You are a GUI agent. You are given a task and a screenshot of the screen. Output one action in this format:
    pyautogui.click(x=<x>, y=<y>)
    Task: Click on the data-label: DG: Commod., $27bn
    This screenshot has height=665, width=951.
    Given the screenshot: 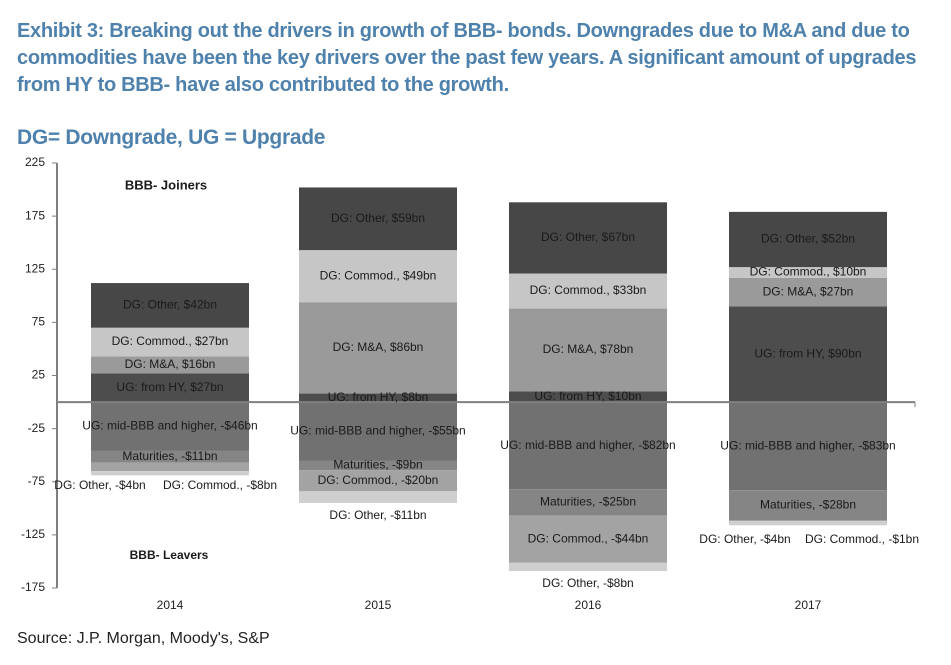 What is the action you would take?
    pyautogui.click(x=170, y=341)
    